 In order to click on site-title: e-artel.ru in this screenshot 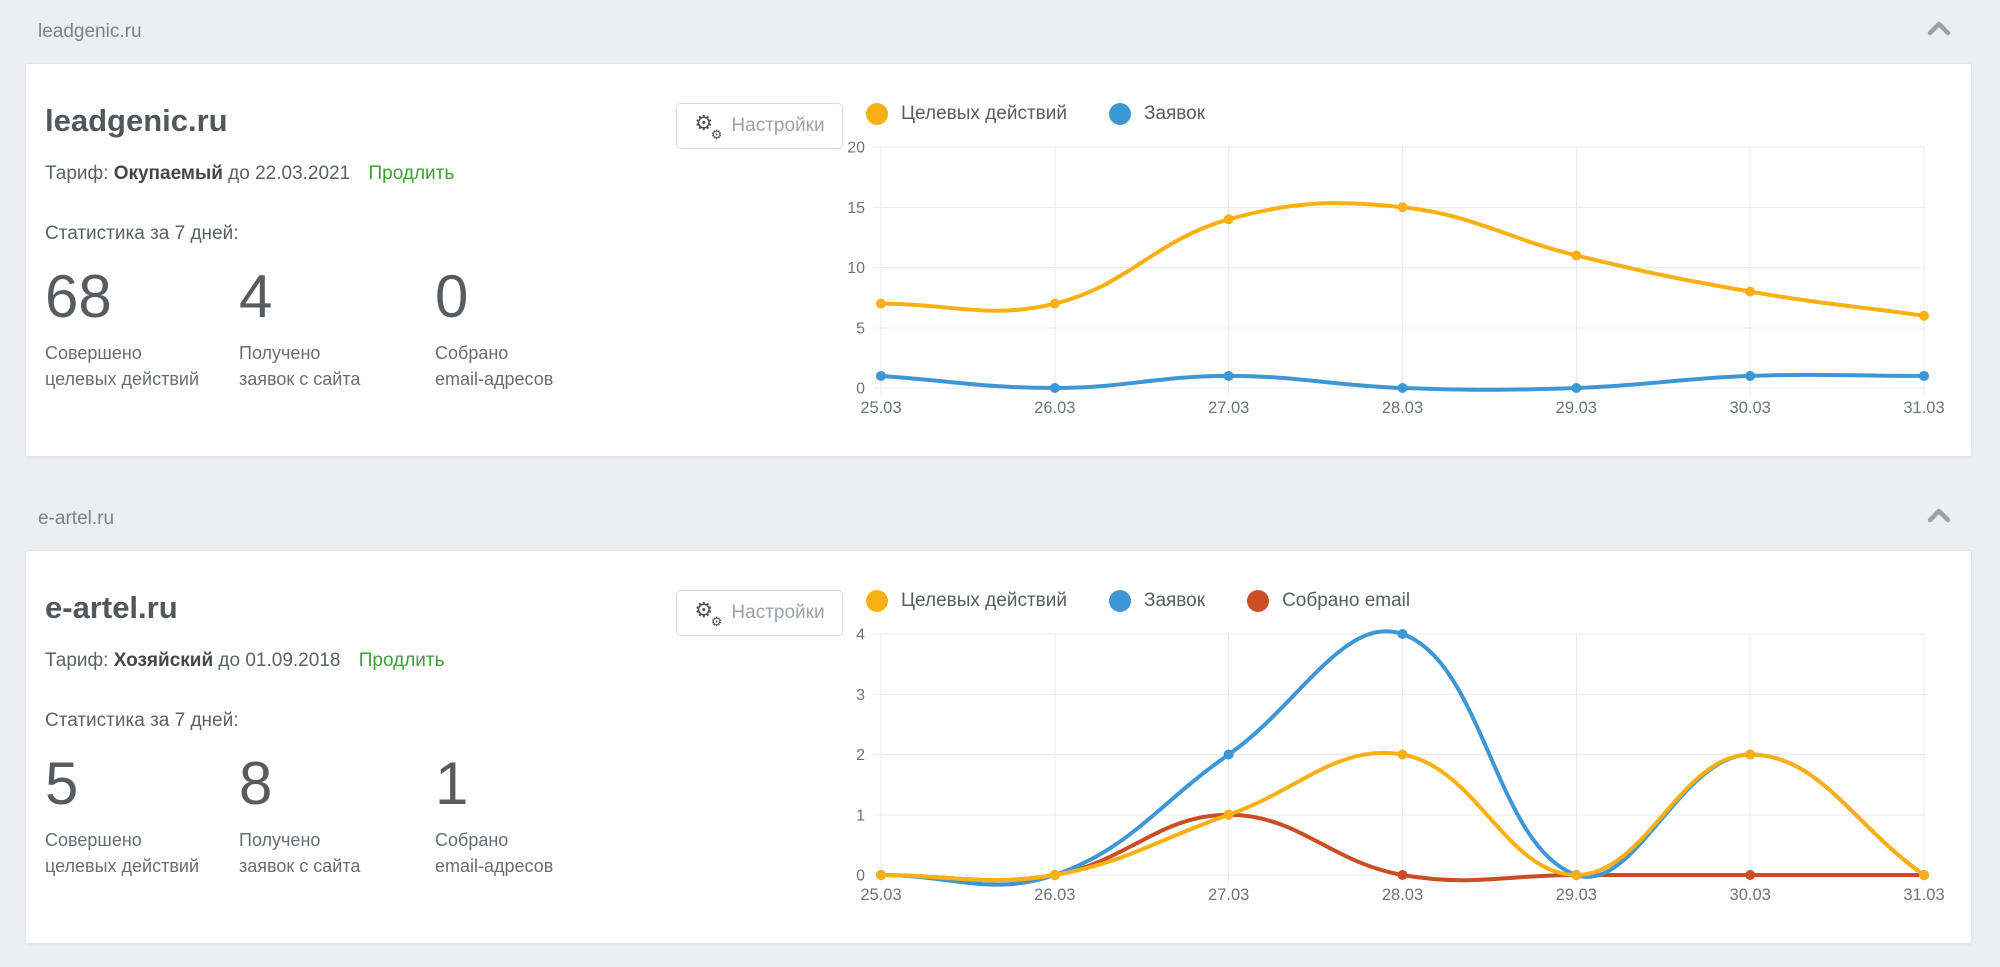, I will do `click(111, 607)`.